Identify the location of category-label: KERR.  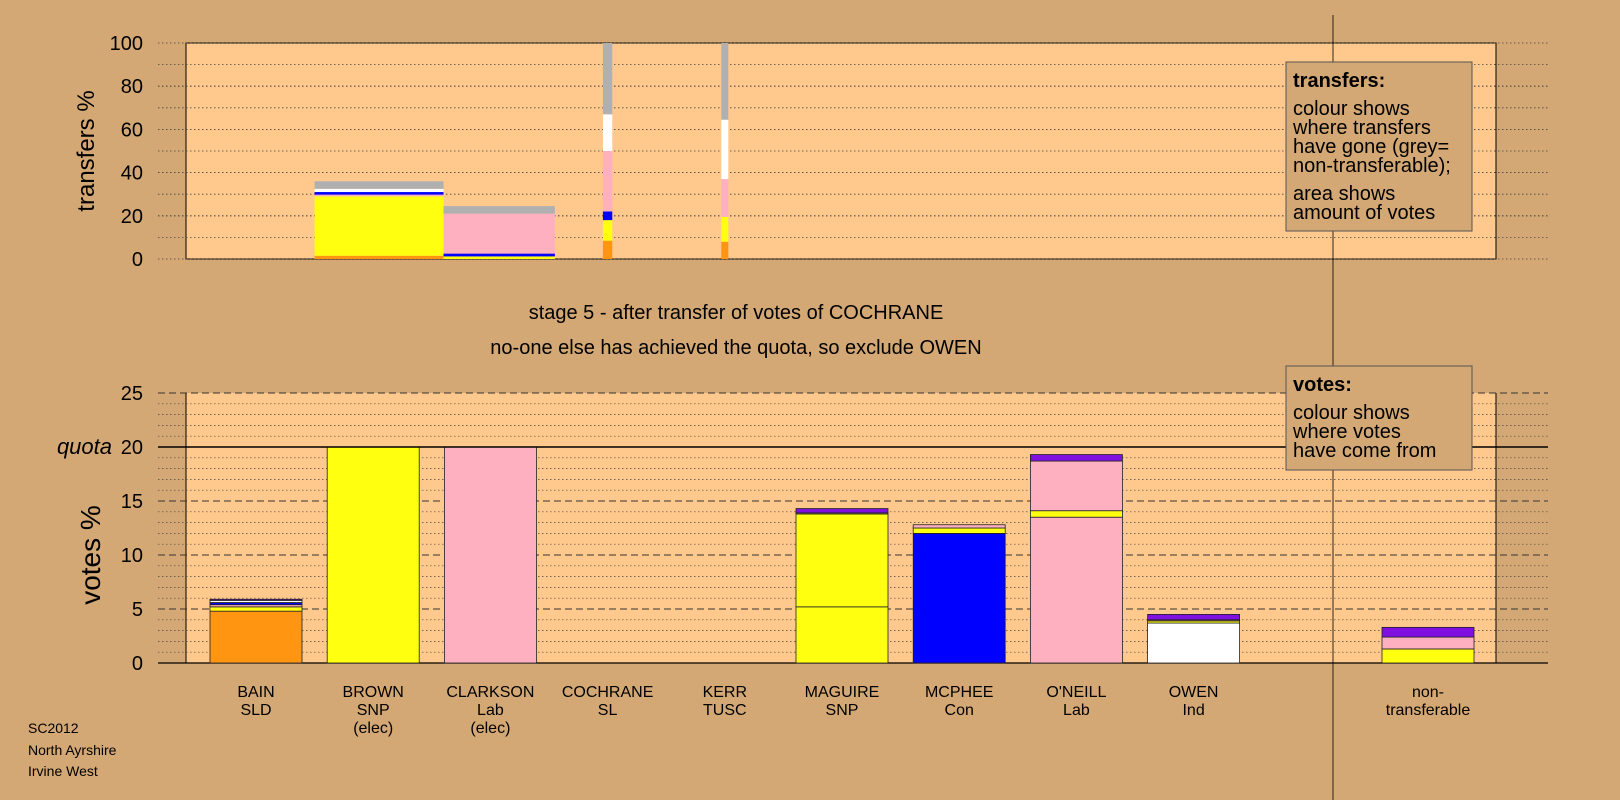
(725, 692).